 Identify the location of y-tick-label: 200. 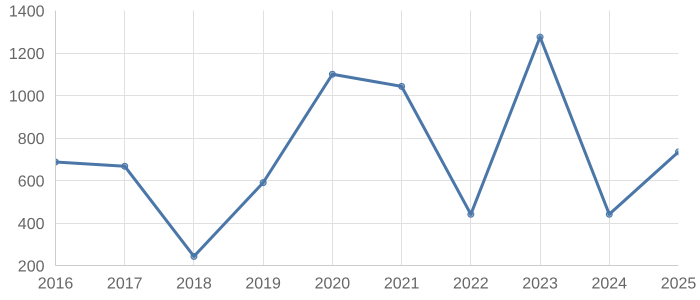
(31, 267).